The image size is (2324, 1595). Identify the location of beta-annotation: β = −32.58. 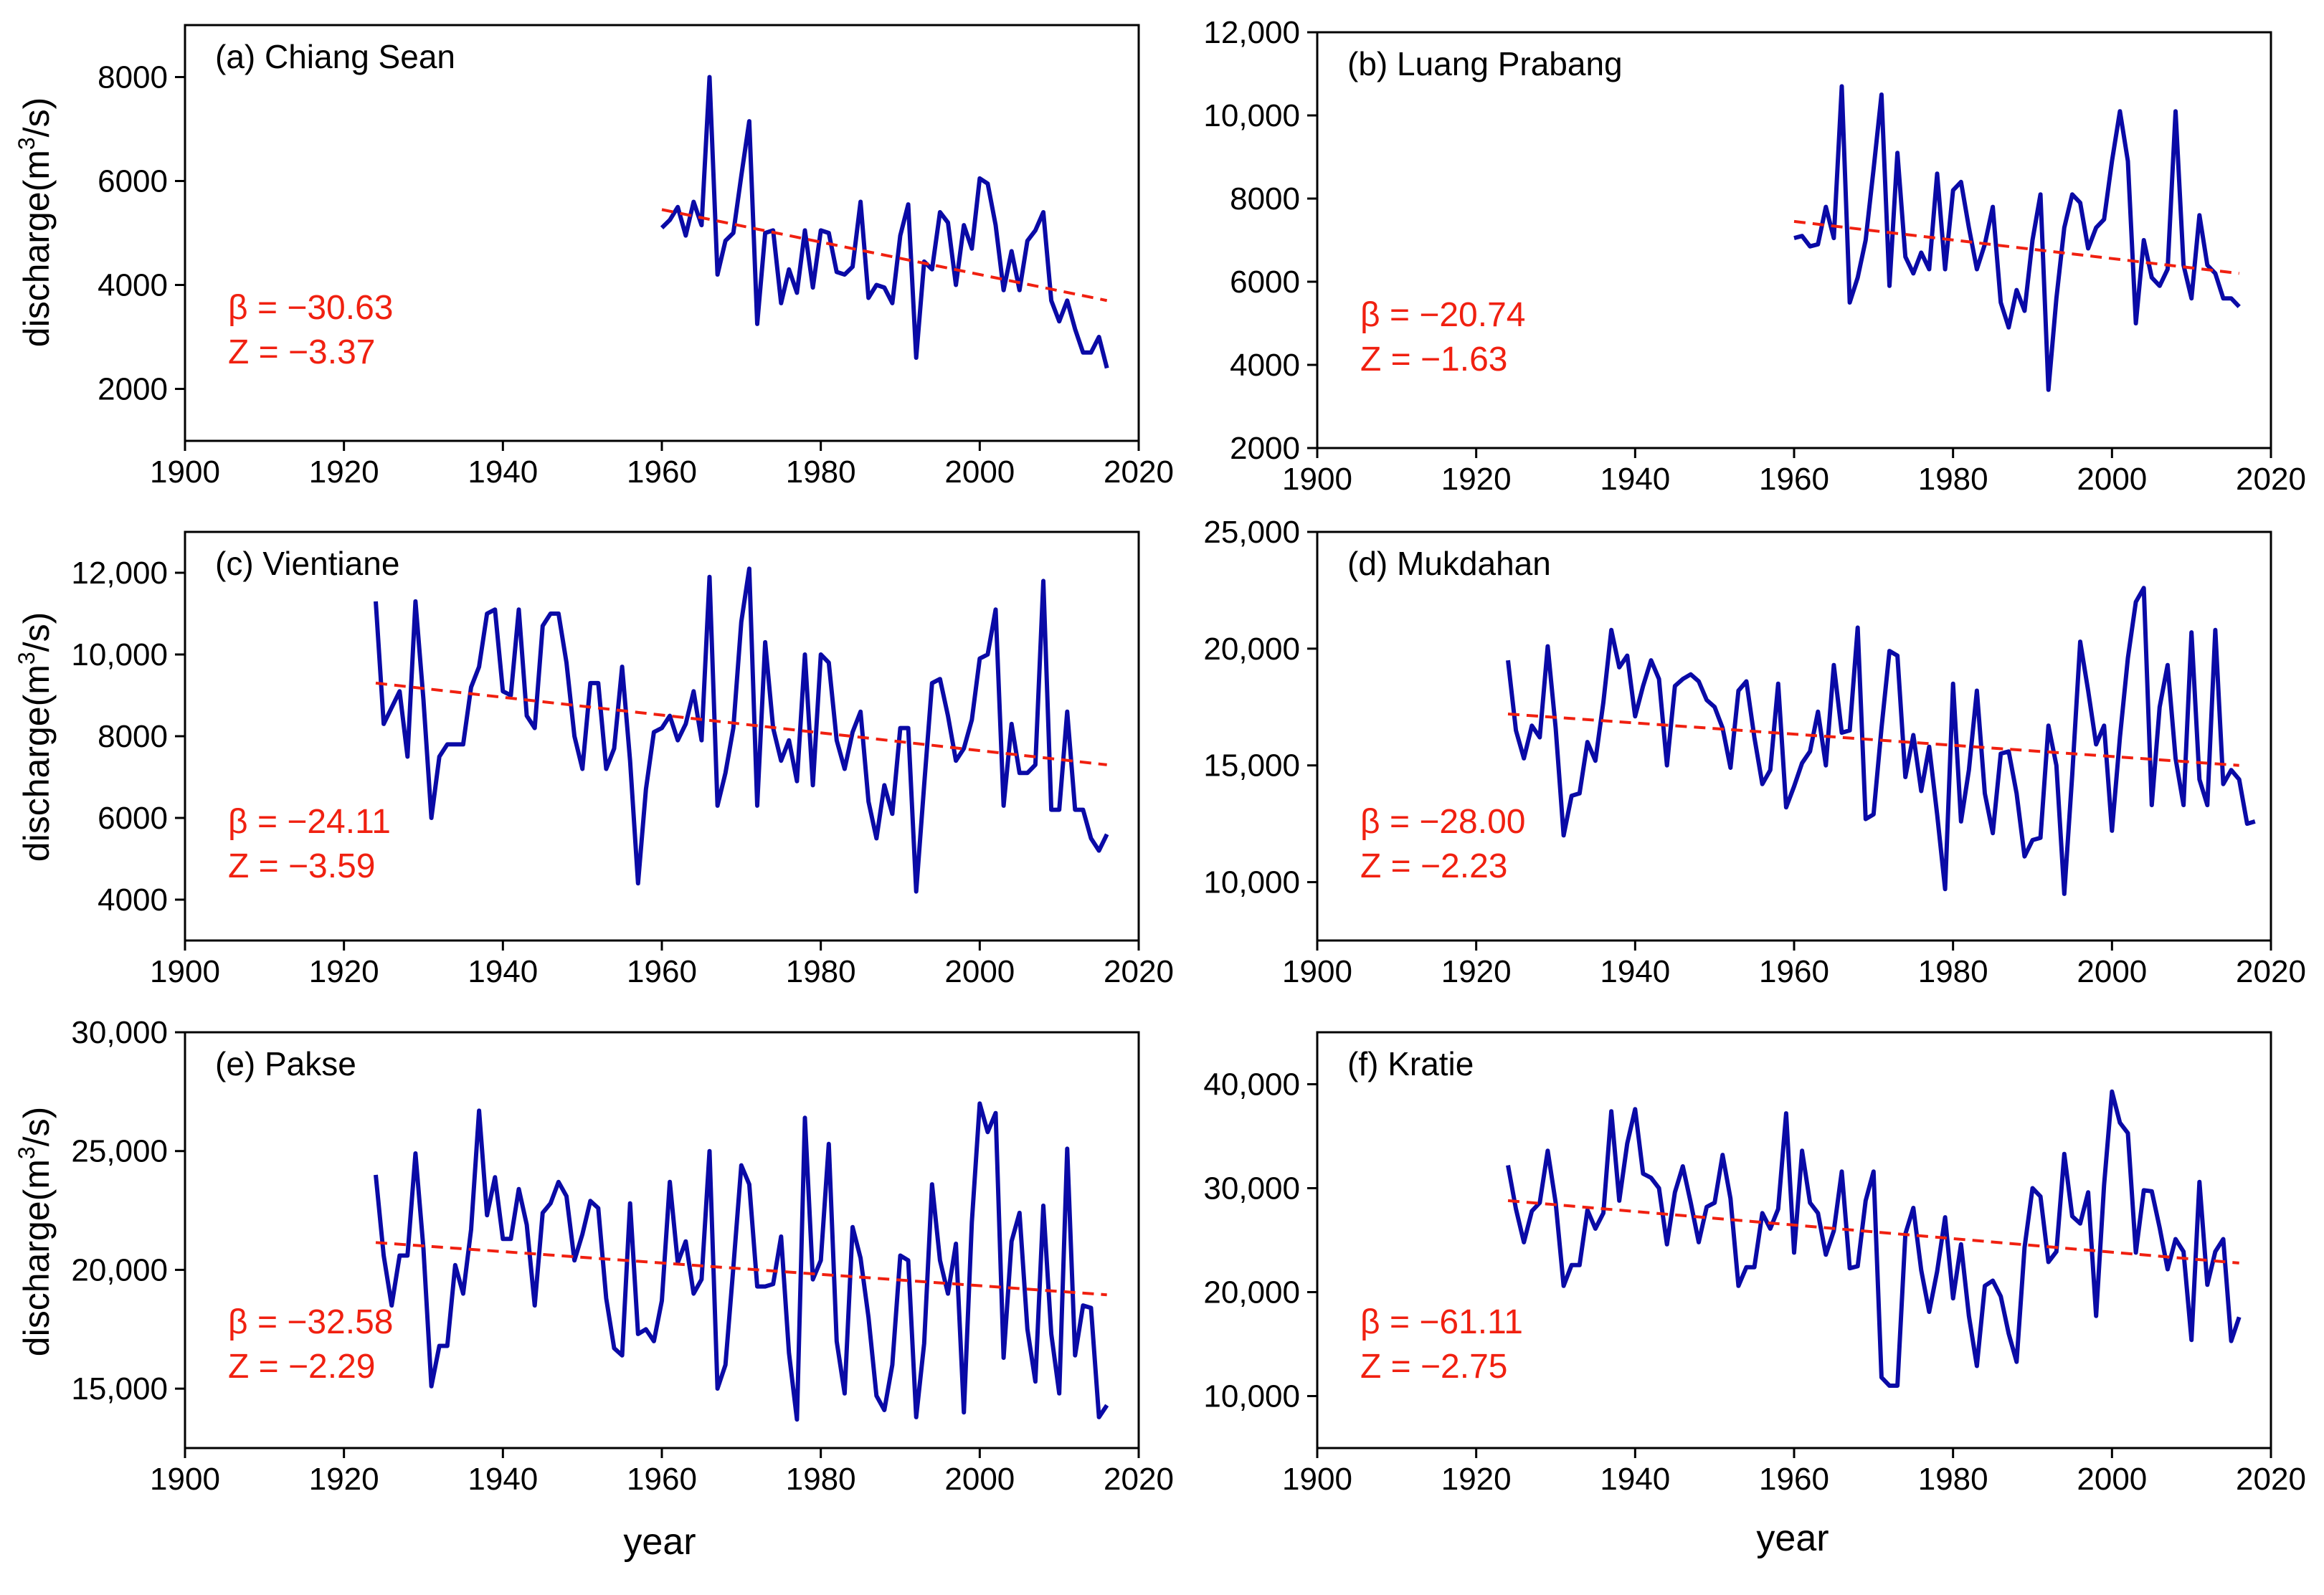
(310, 1322).